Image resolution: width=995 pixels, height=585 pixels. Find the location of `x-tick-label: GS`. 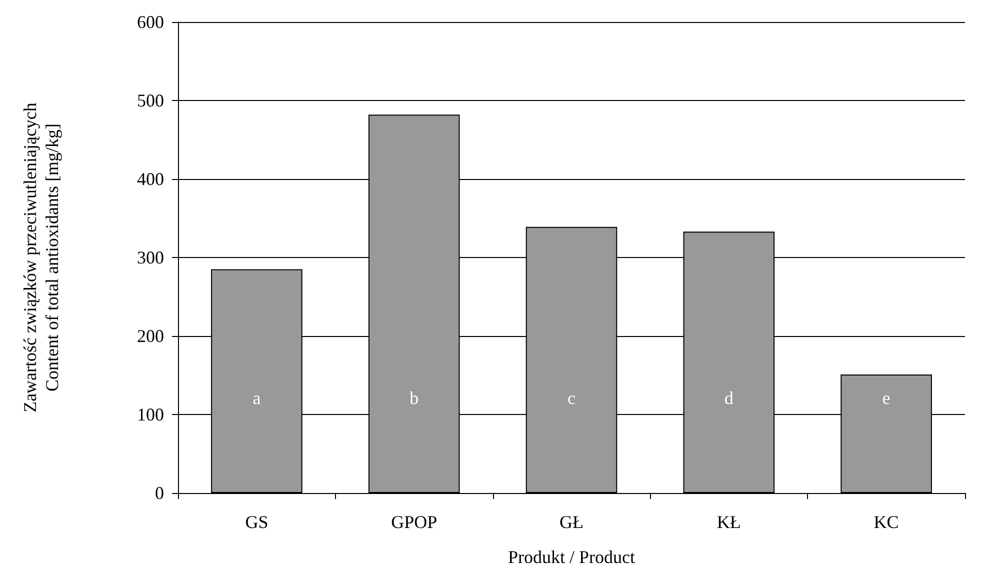

x-tick-label: GS is located at coordinates (256, 522).